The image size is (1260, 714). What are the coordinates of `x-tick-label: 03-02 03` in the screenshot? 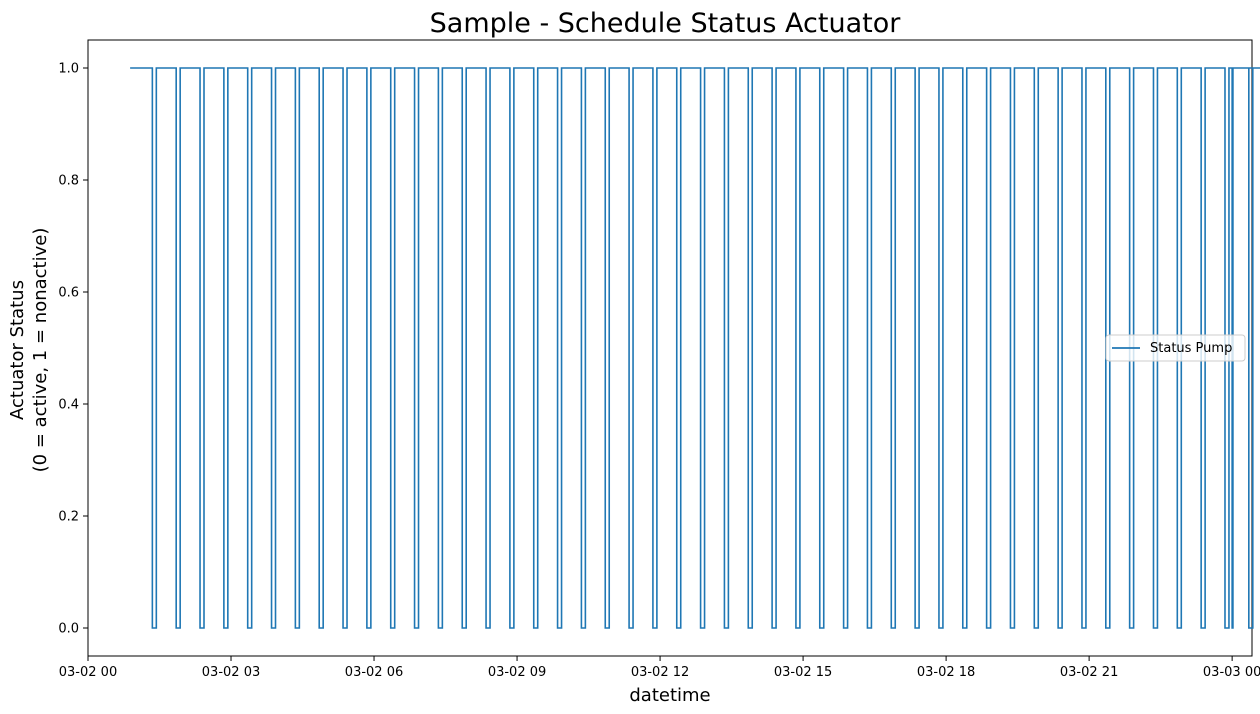 It's located at (231, 672).